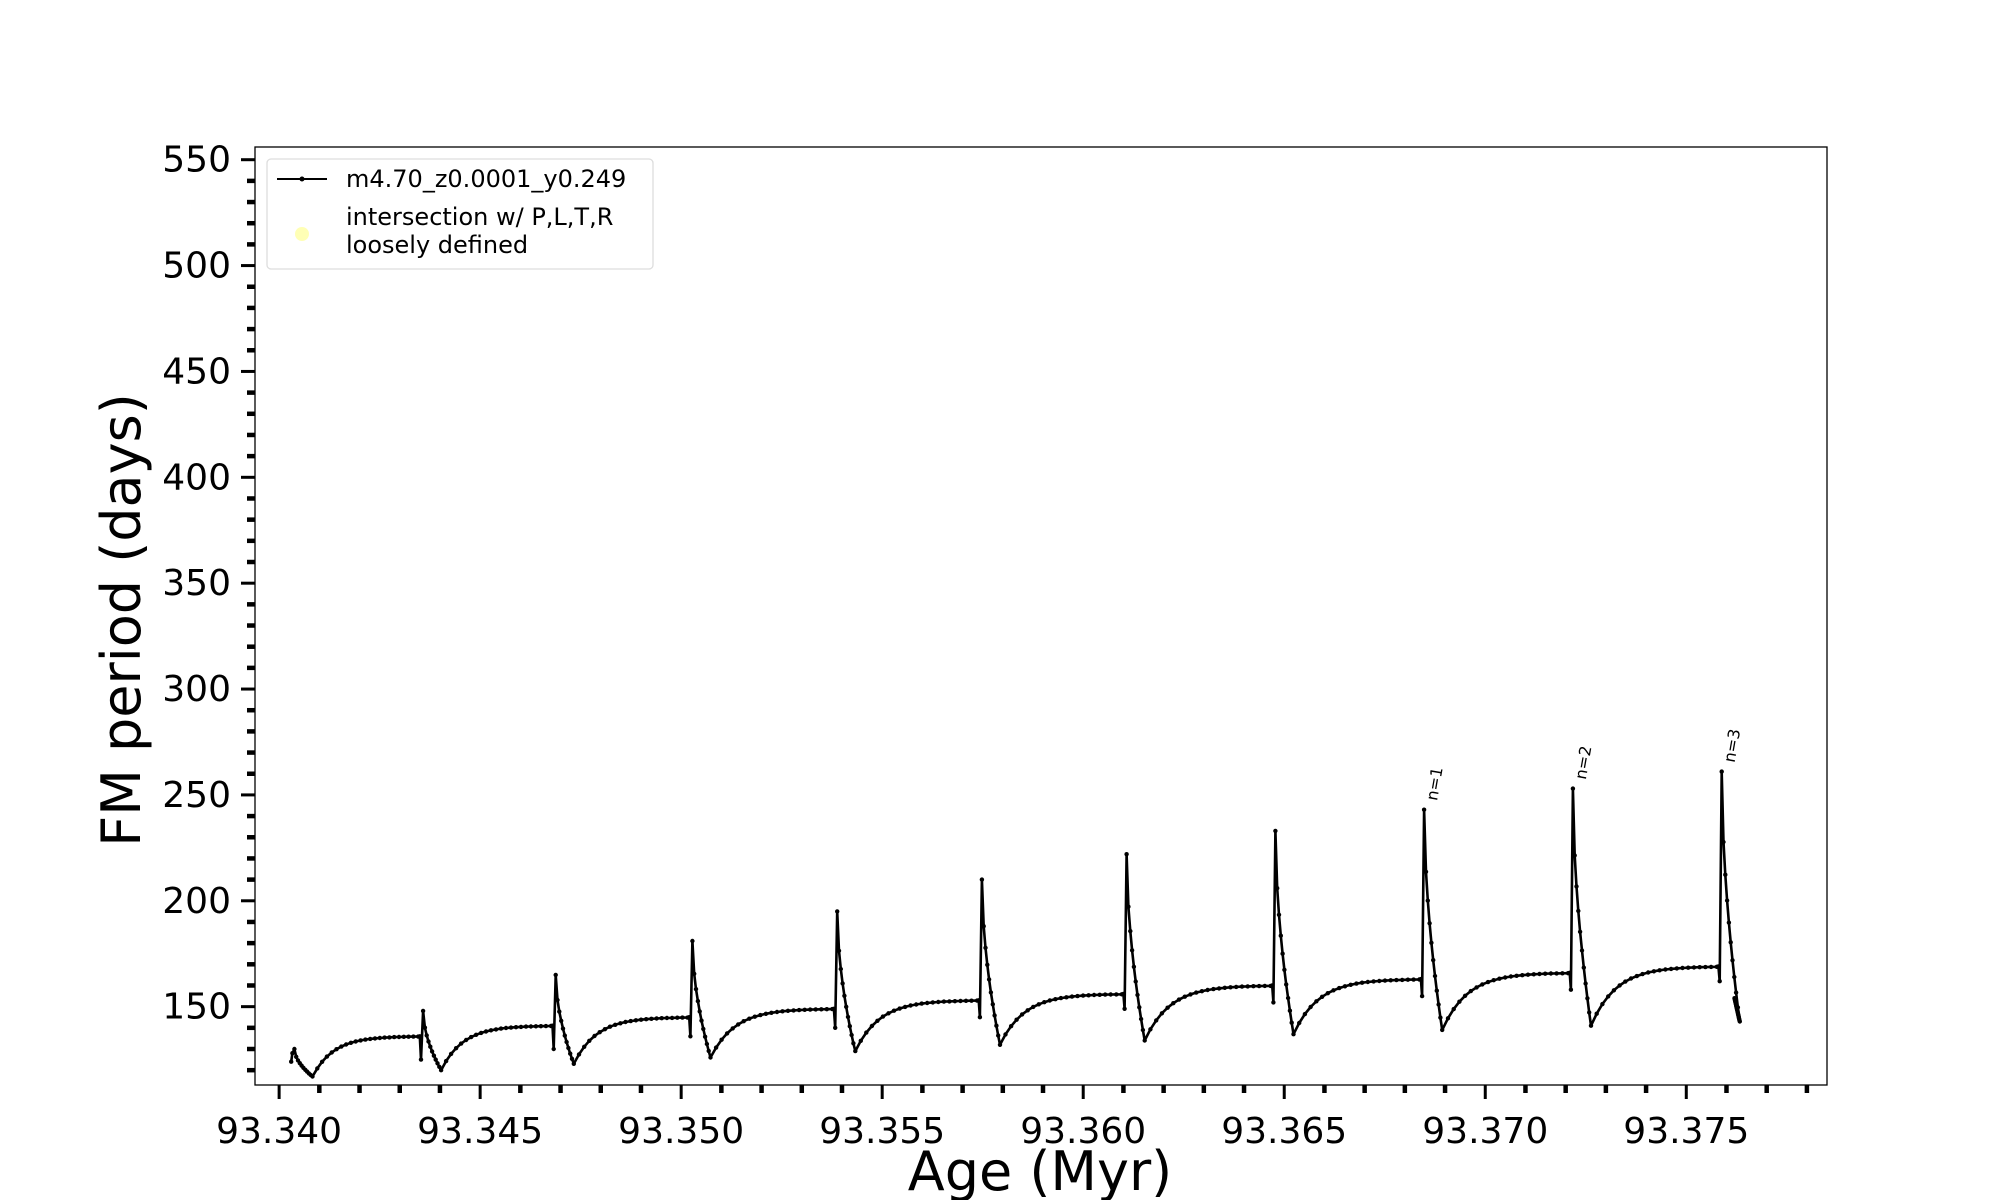 This screenshot has height=1200, width=2000. I want to click on y-axis-label: FM period (days), so click(121, 620).